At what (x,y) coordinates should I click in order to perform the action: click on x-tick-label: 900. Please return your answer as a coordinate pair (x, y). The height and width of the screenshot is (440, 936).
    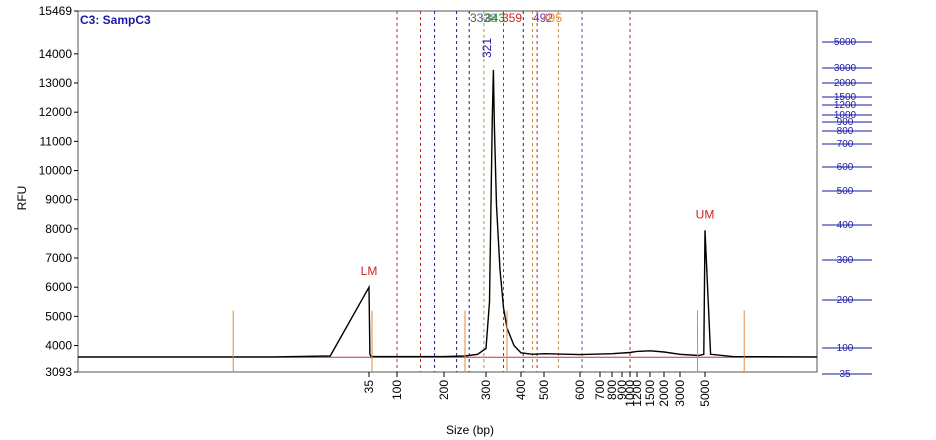
    Looking at the image, I should click on (622, 390).